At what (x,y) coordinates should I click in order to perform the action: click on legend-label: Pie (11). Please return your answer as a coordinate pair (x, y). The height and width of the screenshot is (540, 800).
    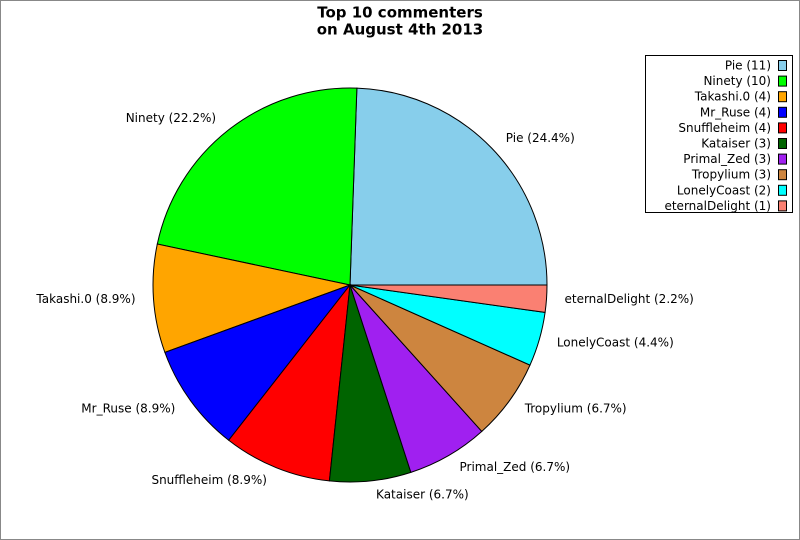
    Looking at the image, I should click on (748, 66).